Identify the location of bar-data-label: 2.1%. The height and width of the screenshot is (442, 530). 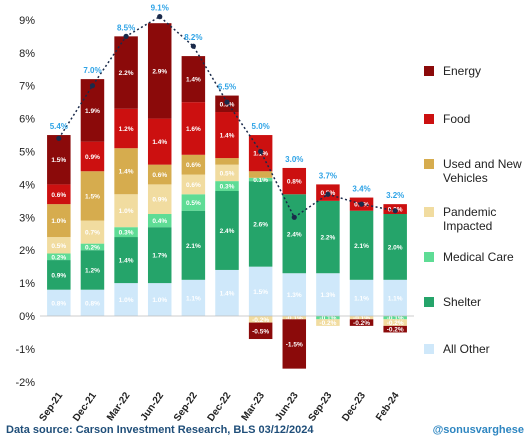
(361, 246).